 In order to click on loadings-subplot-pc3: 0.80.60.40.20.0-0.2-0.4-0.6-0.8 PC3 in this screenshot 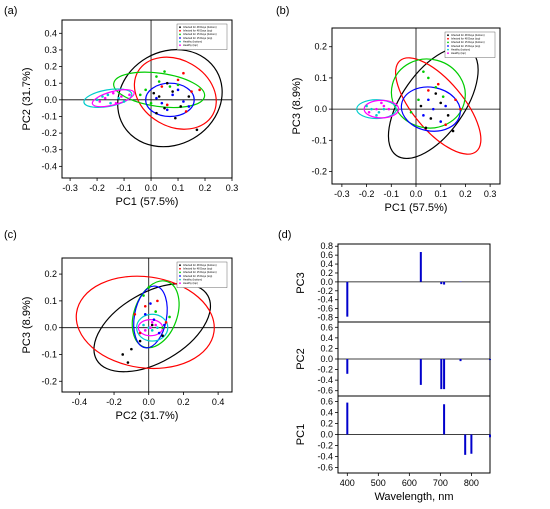, I will do `click(393, 282)`.